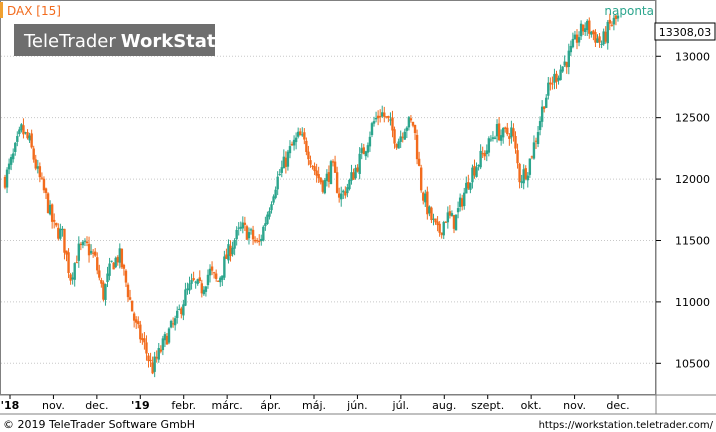 The image size is (716, 432). What do you see at coordinates (531, 405) in the screenshot?
I see `x-tick-label: okt.` at bounding box center [531, 405].